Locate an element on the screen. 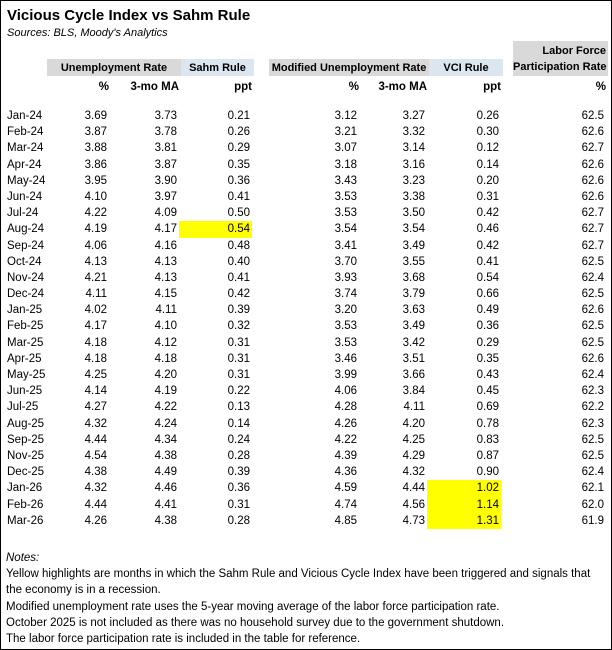 Image resolution: width=612 pixels, height=650 pixels. unemployment-rate-3mo-ma-cell: 3.81 is located at coordinates (165, 148).